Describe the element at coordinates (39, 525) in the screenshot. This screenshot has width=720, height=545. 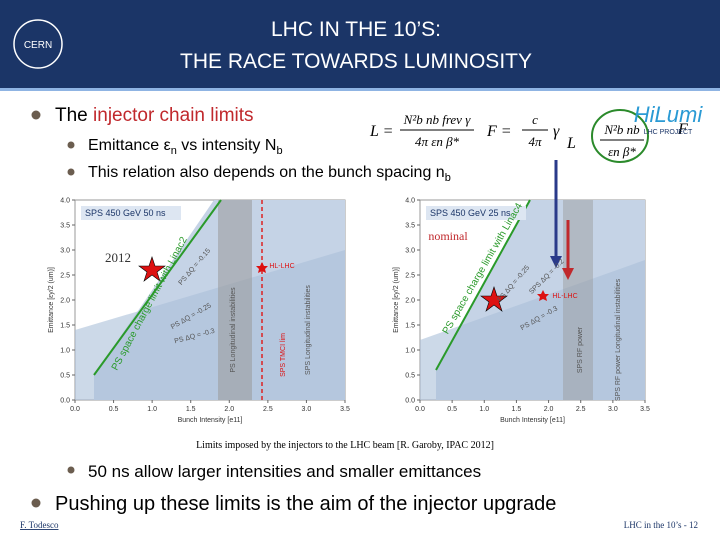
I see `footer-author: F. Todesco` at that location.